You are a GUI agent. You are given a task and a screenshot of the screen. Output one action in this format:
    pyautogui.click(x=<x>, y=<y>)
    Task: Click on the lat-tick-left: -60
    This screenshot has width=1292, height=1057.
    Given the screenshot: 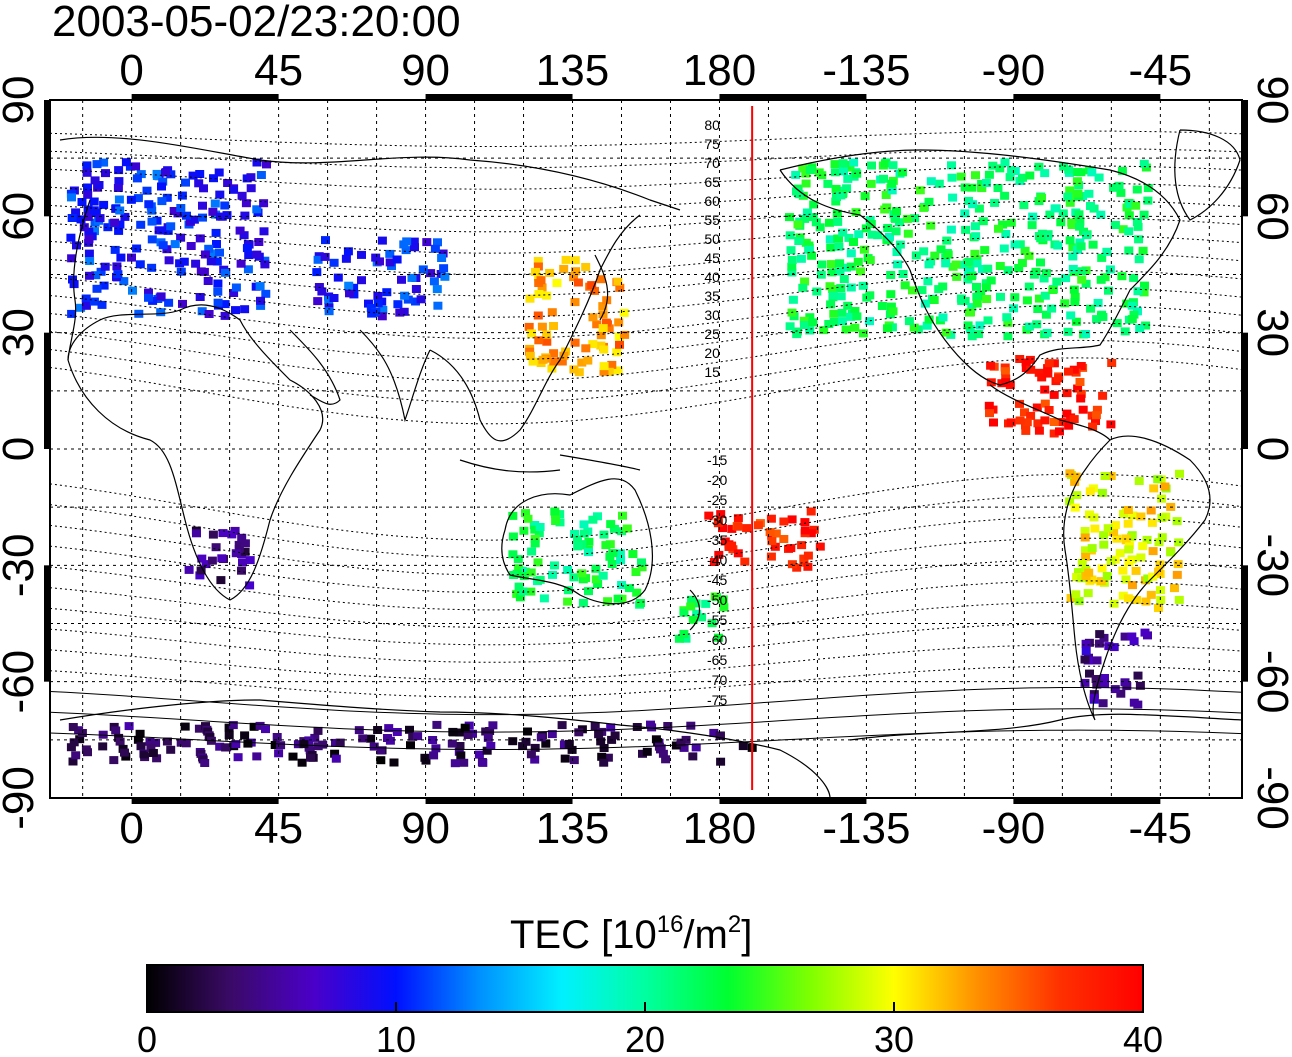 What is the action you would take?
    pyautogui.click(x=21, y=682)
    